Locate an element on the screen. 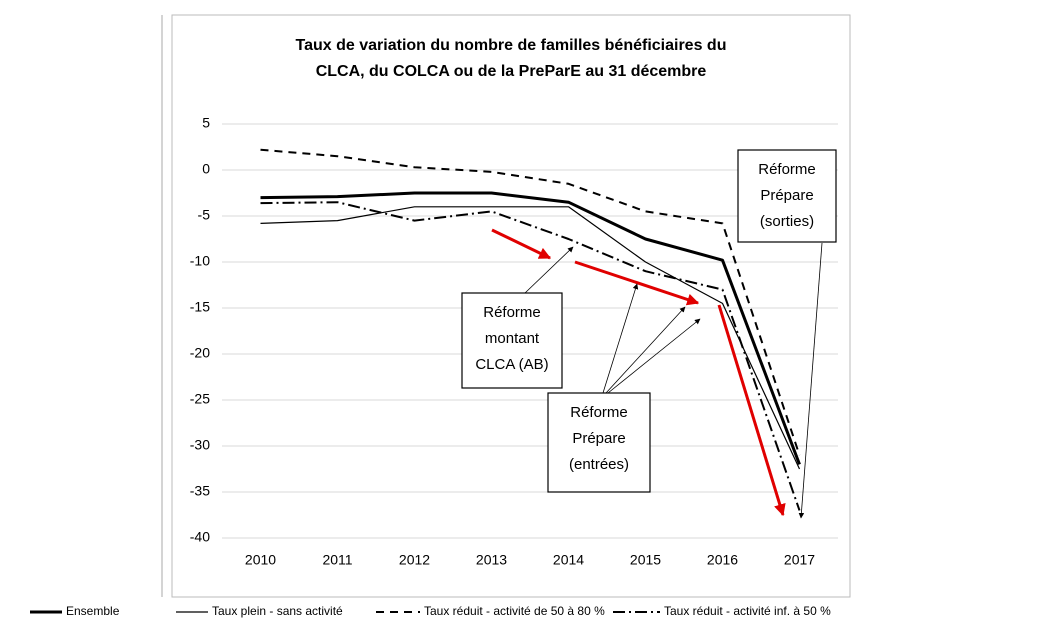 This screenshot has width=1055, height=636. annotation-text: CLCA (AB) is located at coordinates (511, 364).